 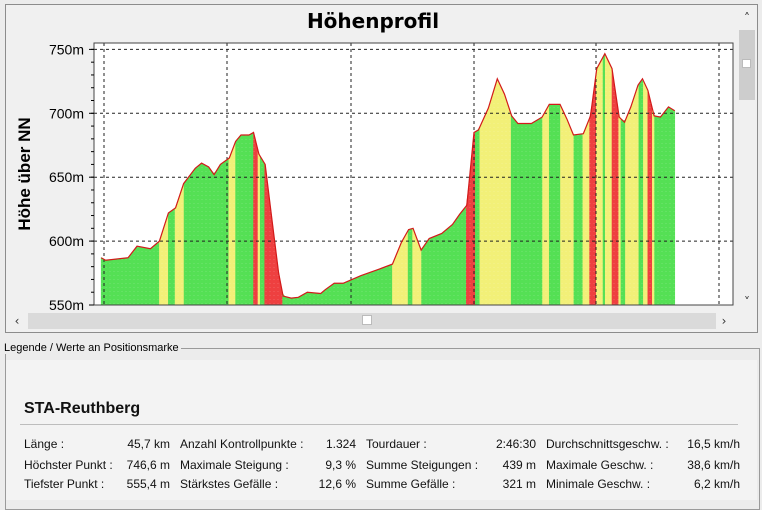 What do you see at coordinates (340, 444) in the screenshot?
I see `stat-value: 1.324` at bounding box center [340, 444].